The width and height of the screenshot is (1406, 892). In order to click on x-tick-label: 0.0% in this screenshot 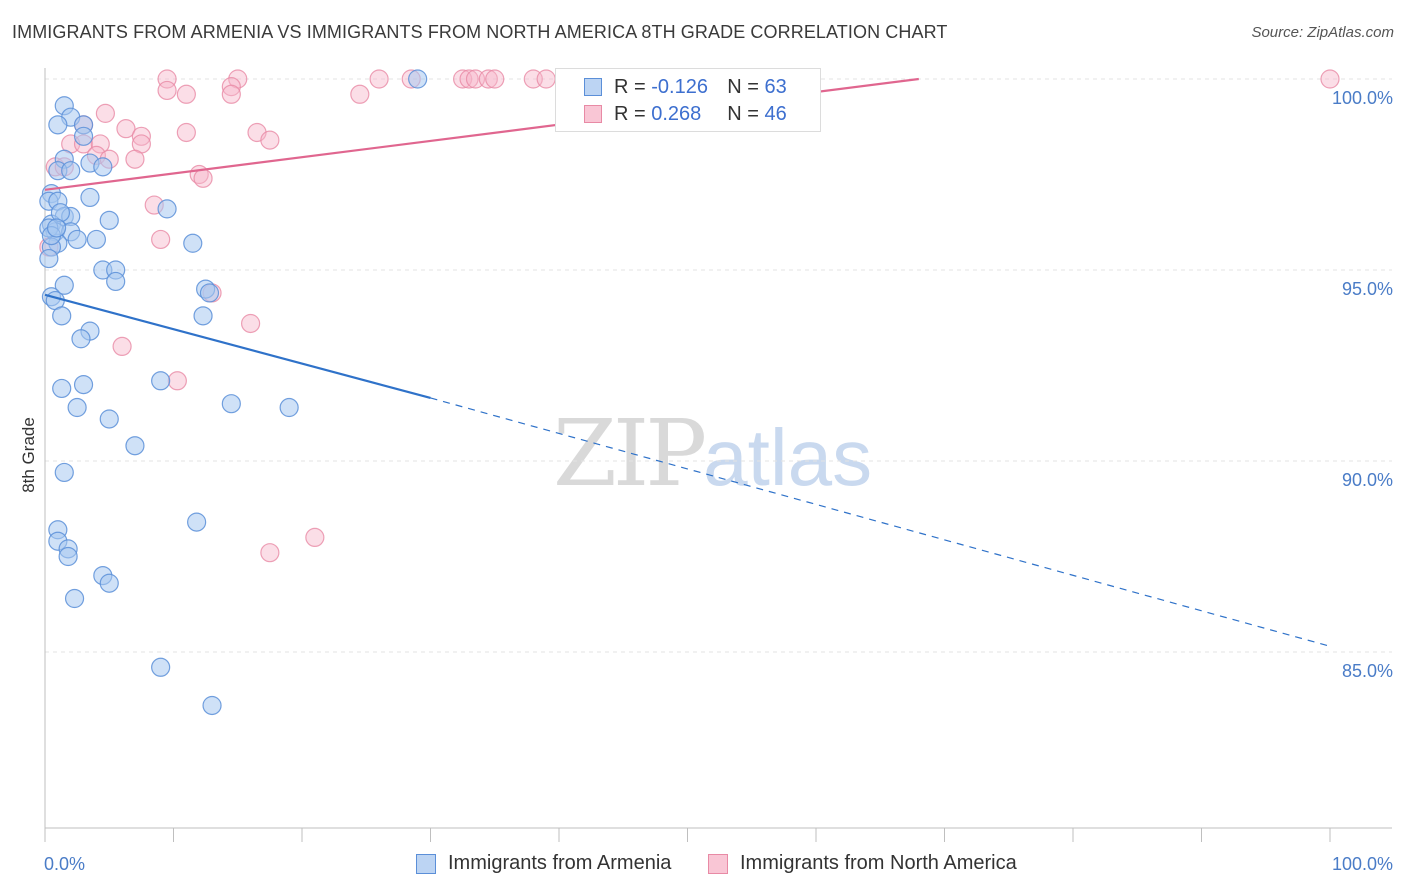, I will do `click(64, 864)`.